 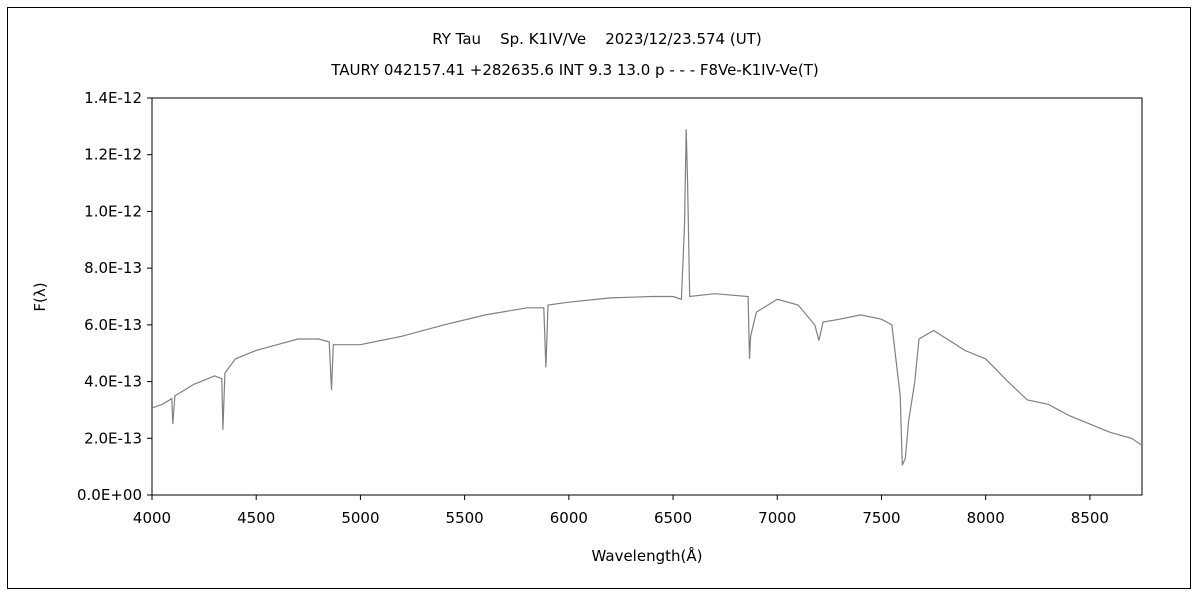 What do you see at coordinates (647, 555) in the screenshot?
I see `x-axis-label: Wavelength(Å)` at bounding box center [647, 555].